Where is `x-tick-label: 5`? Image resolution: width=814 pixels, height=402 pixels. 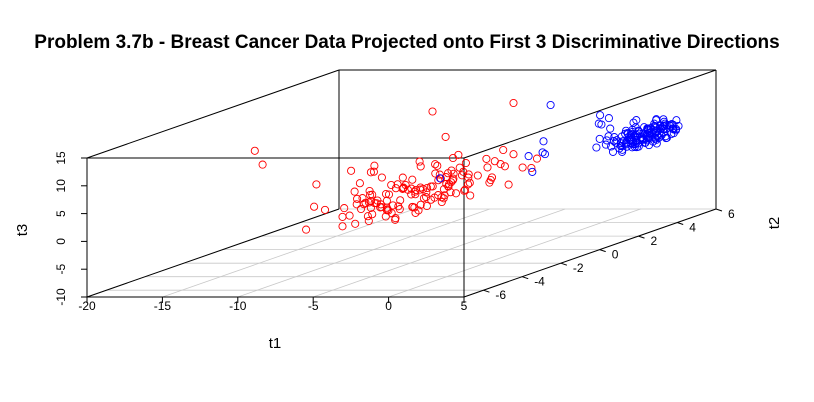 x-tick-label: 5 is located at coordinates (464, 306).